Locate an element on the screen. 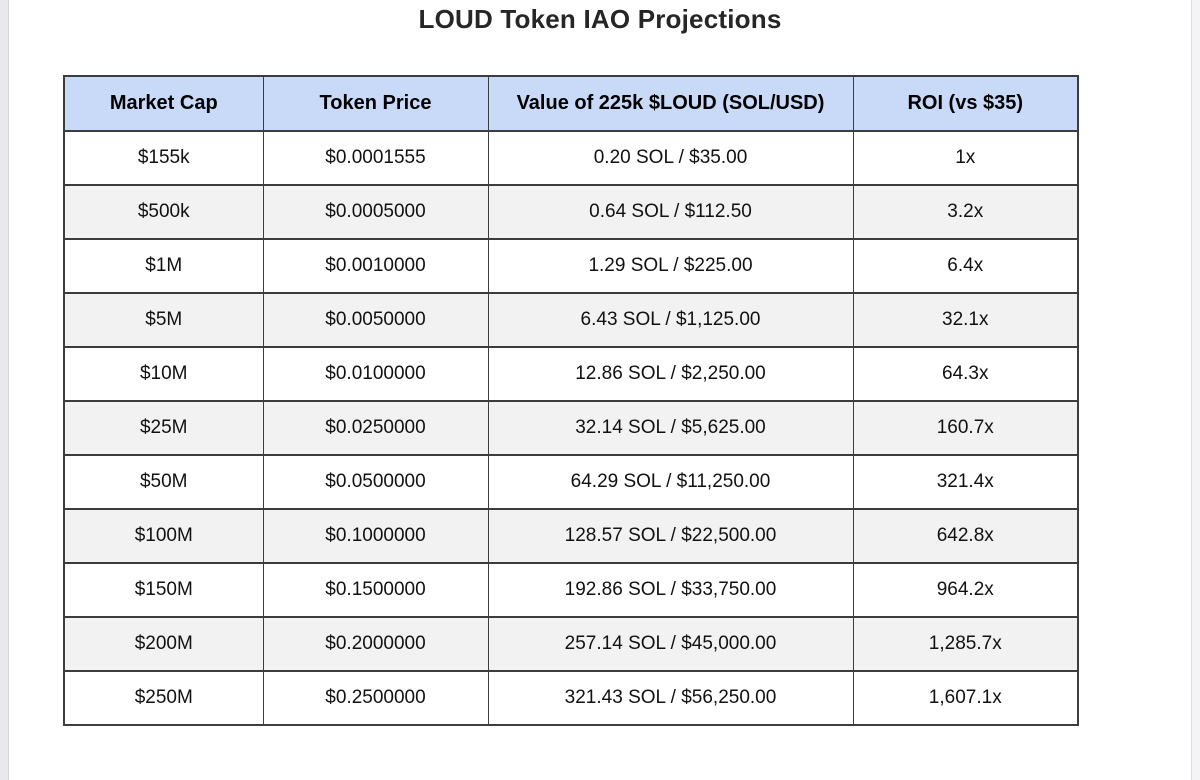  cell-token-price: $0.0250000 is located at coordinates (375, 428).